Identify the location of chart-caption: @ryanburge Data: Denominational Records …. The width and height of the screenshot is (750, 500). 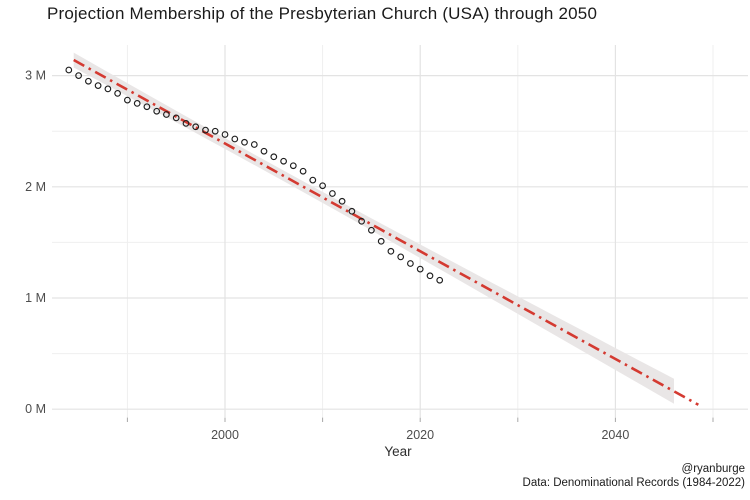
(634, 476).